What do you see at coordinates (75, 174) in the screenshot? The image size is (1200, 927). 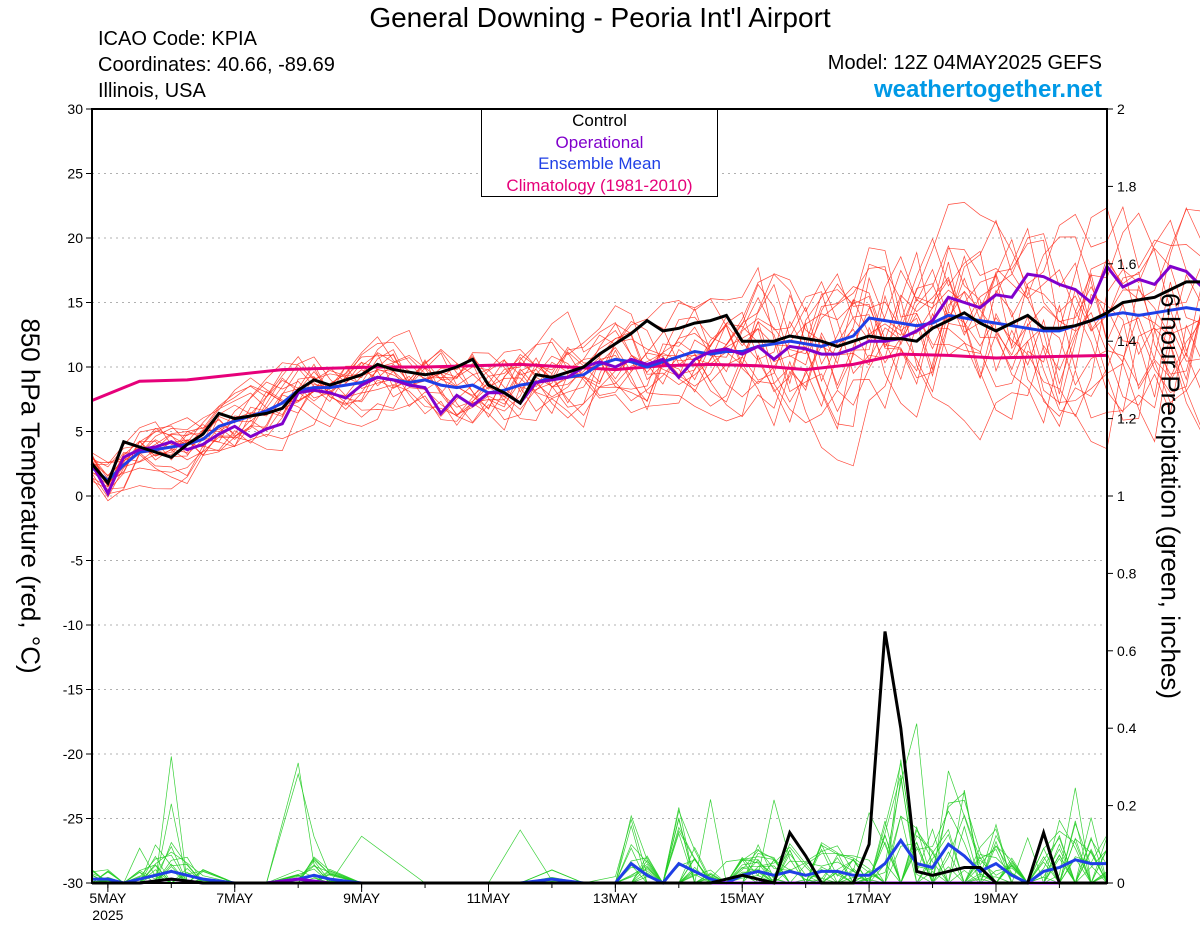 I see `y-tick-label-left: 25` at bounding box center [75, 174].